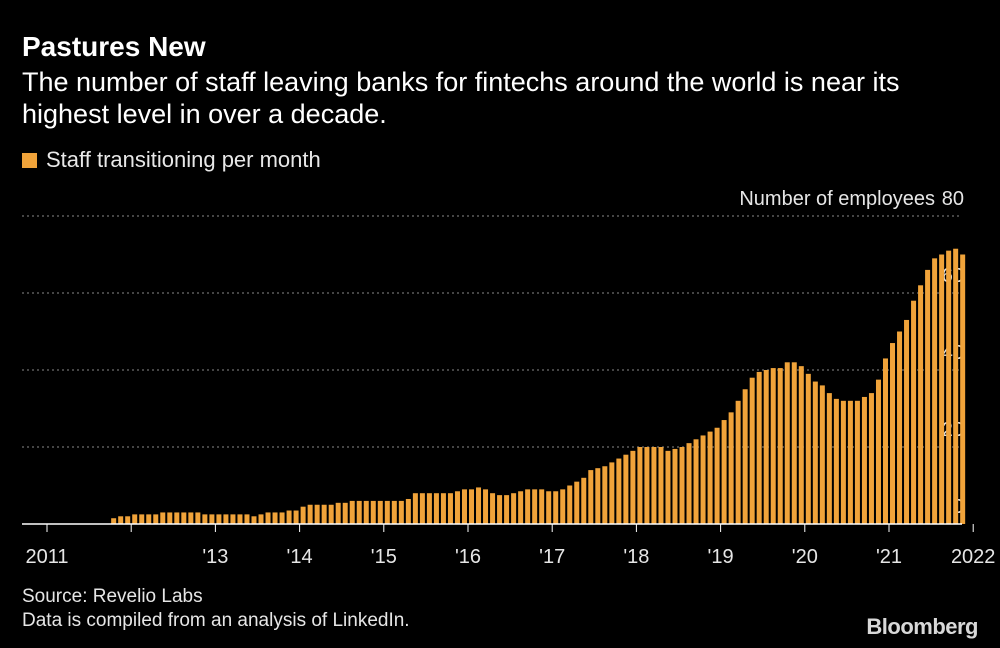 This screenshot has width=1000, height=648. What do you see at coordinates (183, 159) in the screenshot?
I see `legend-label: Staff transitioning per month` at bounding box center [183, 159].